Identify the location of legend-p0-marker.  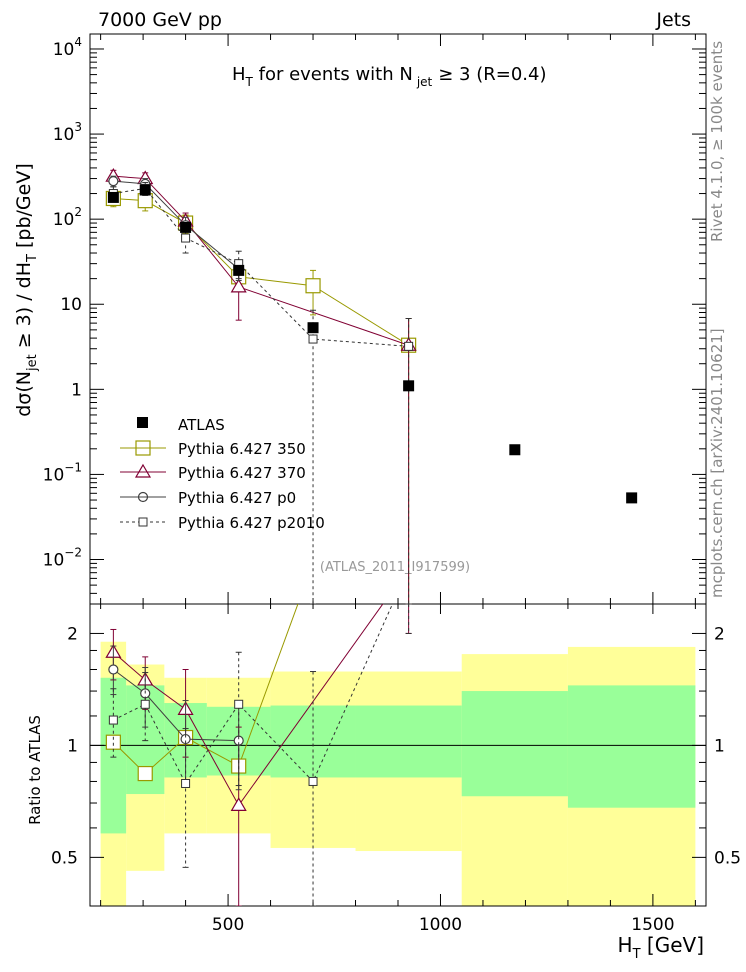
(143, 497).